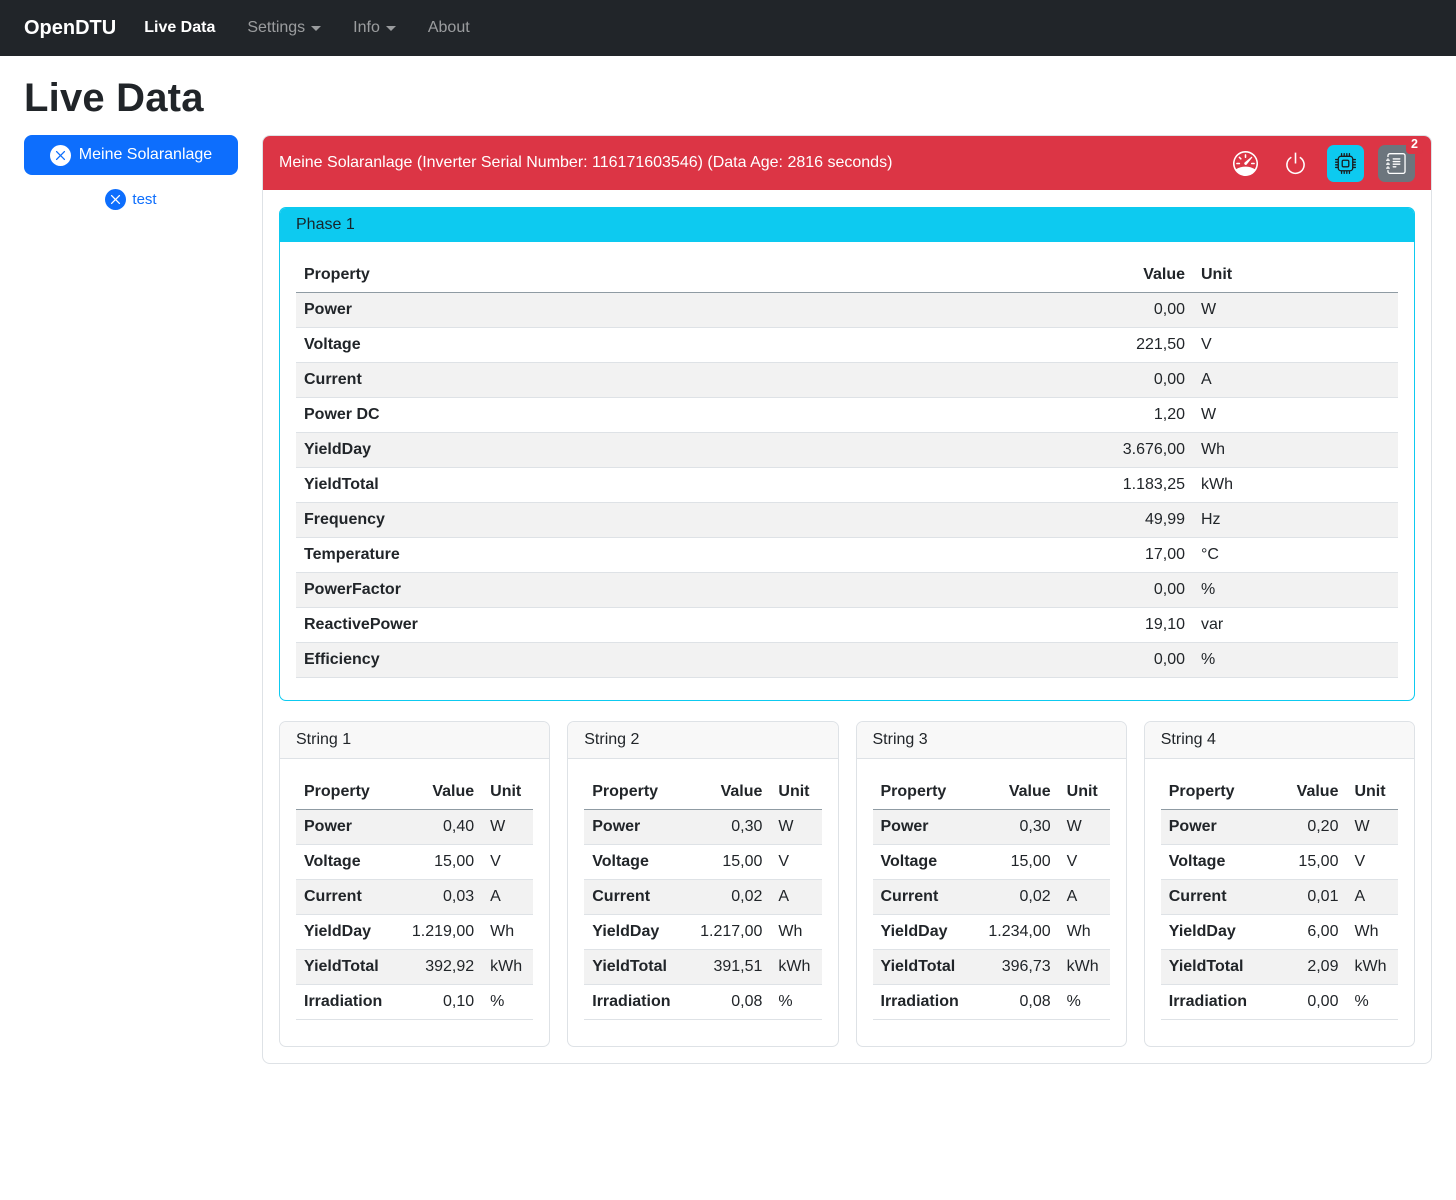  What do you see at coordinates (449, 28) in the screenshot?
I see `nav-item-about: About` at bounding box center [449, 28].